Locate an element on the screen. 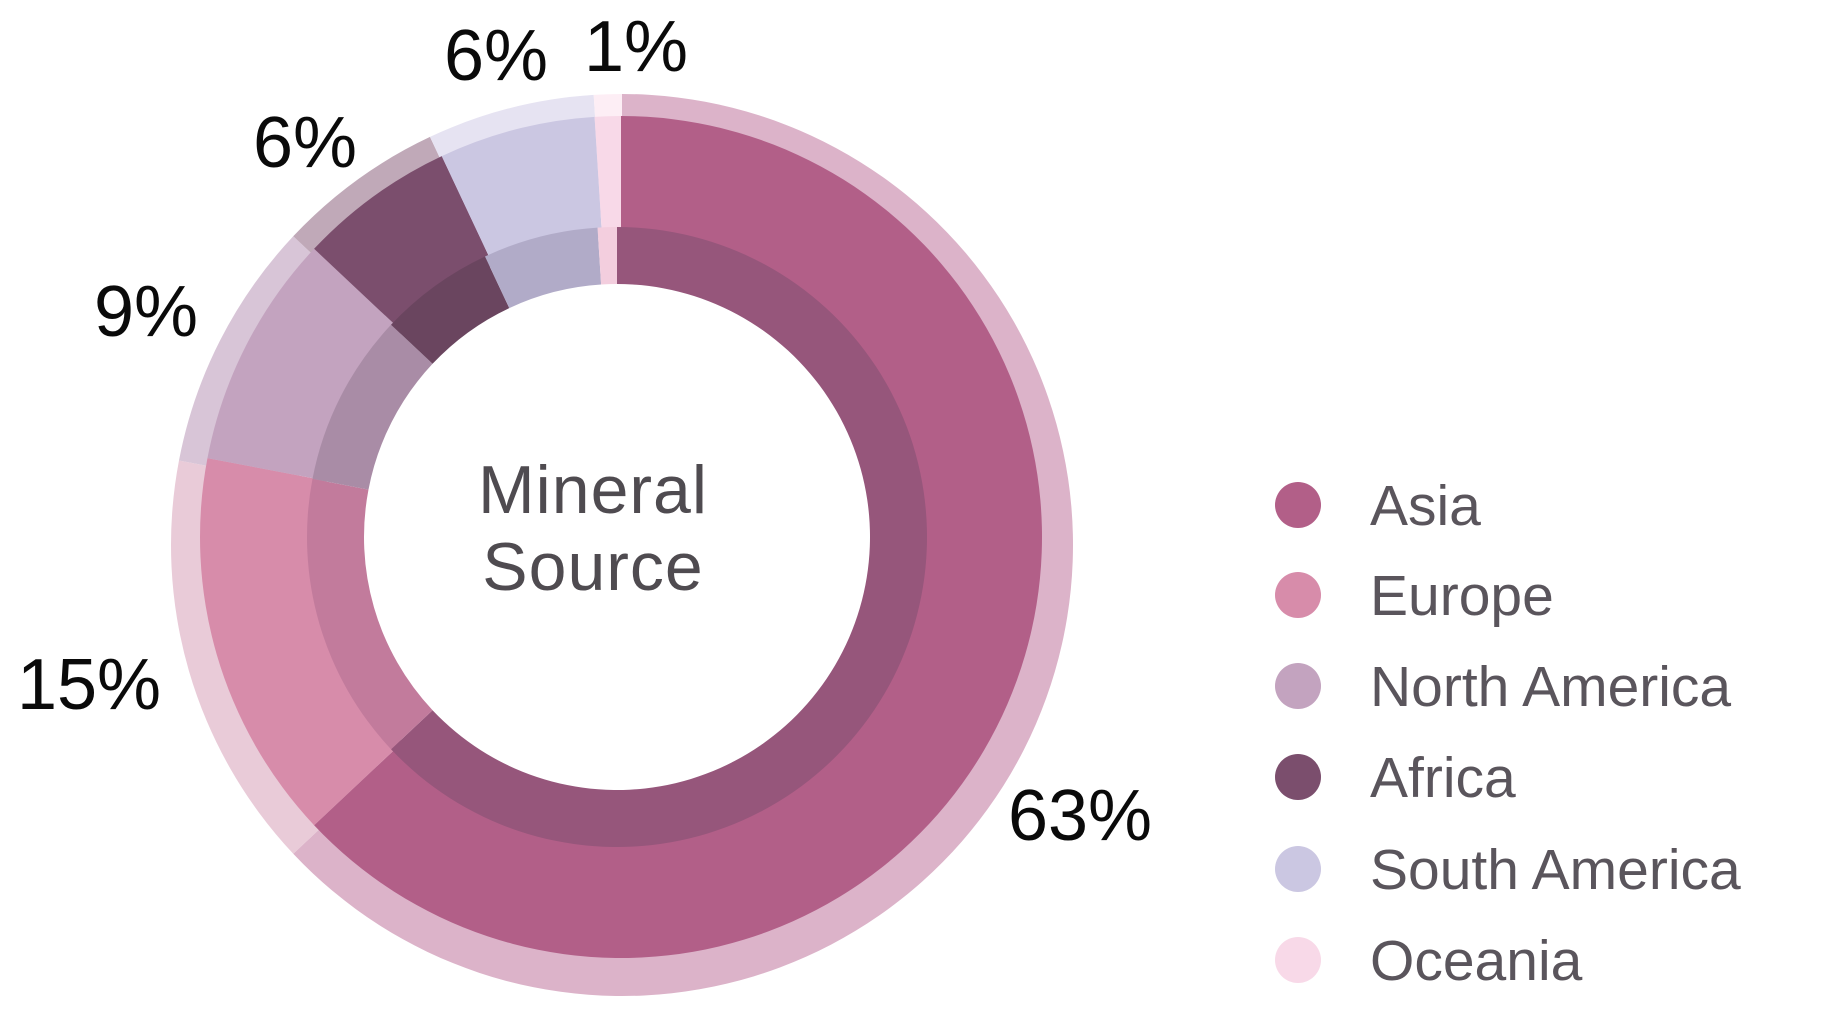 Image resolution: width=1837 pixels, height=1016 pixels. legend-swatch-oceania is located at coordinates (1298, 960).